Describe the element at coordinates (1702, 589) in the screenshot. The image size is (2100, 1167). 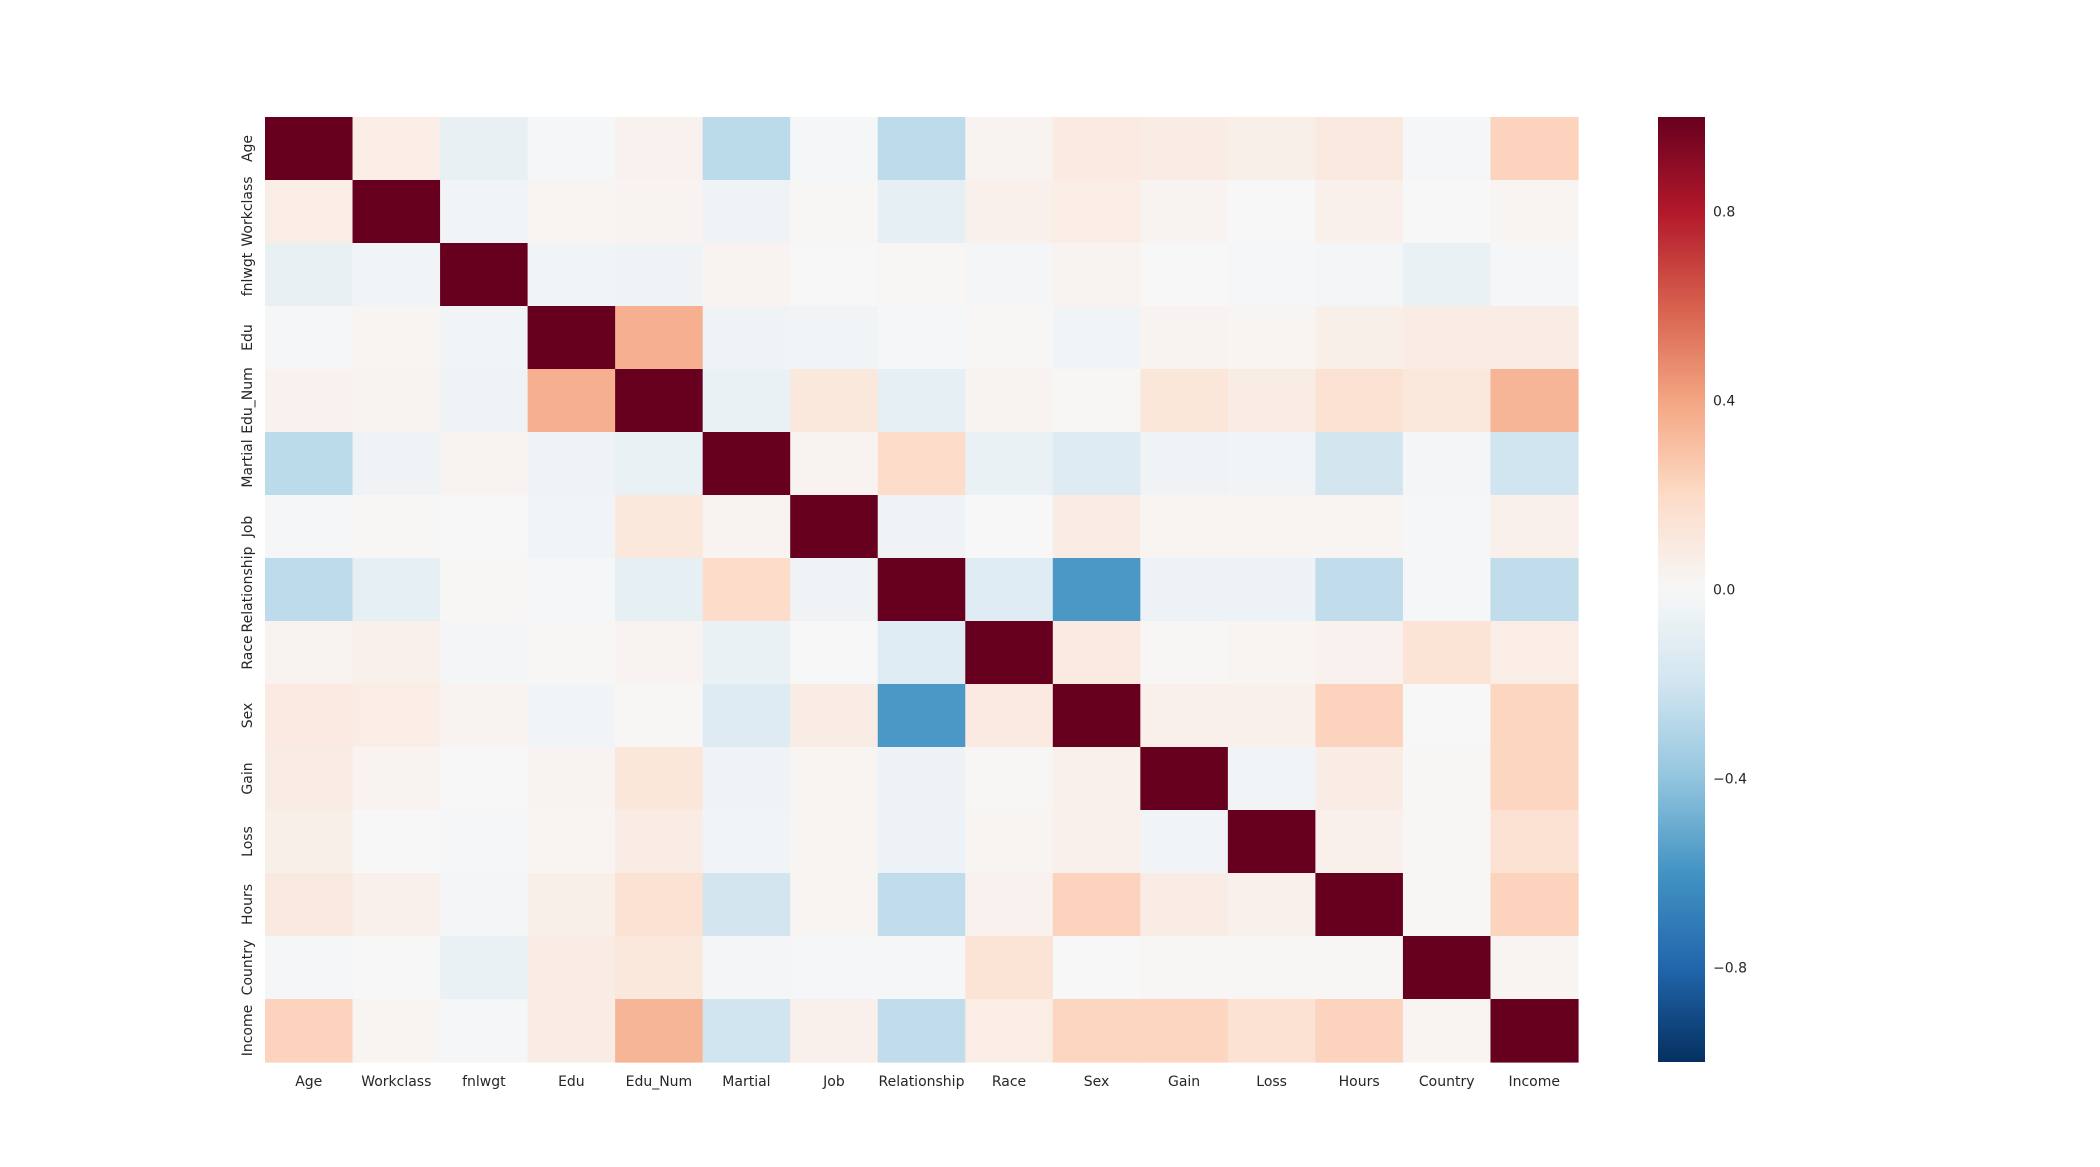
I see `colorbar: 0.8 0.4 0.0 −0.4 −0.8` at that location.